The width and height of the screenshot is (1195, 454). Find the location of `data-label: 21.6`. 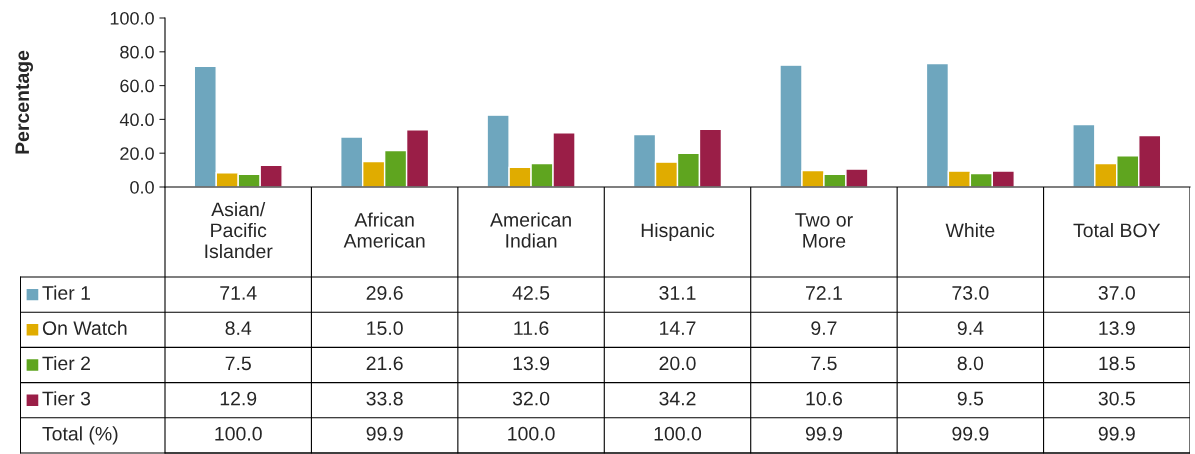

data-label: 21.6 is located at coordinates (384, 363).